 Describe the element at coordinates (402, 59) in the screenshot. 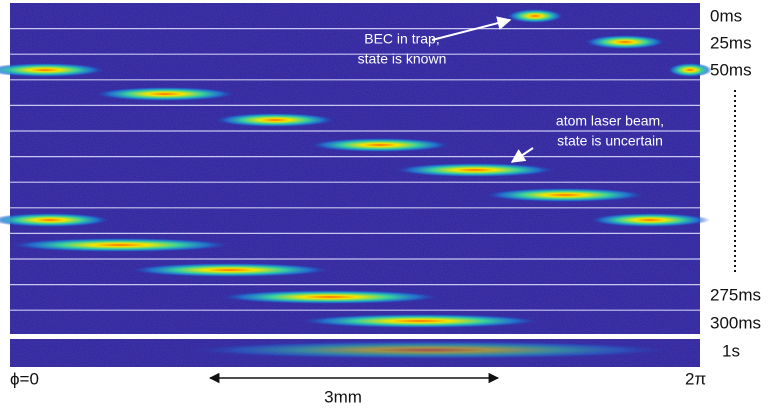

I see `annotation: state is known` at that location.